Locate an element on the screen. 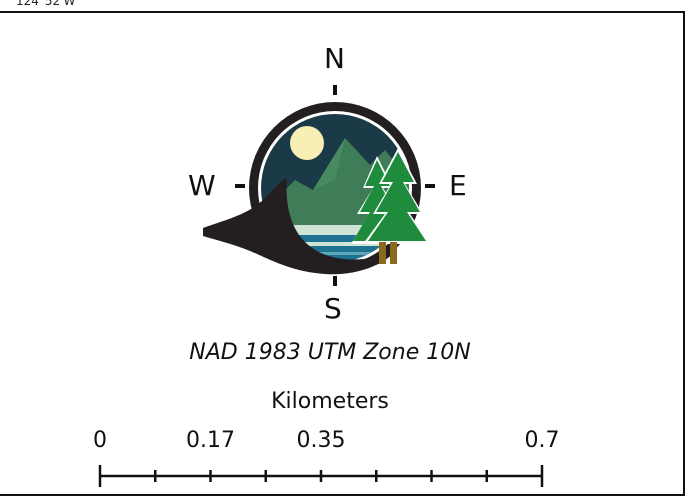 The height and width of the screenshot is (502, 693). scale-bar-tick-label: 0.7 is located at coordinates (542, 440).